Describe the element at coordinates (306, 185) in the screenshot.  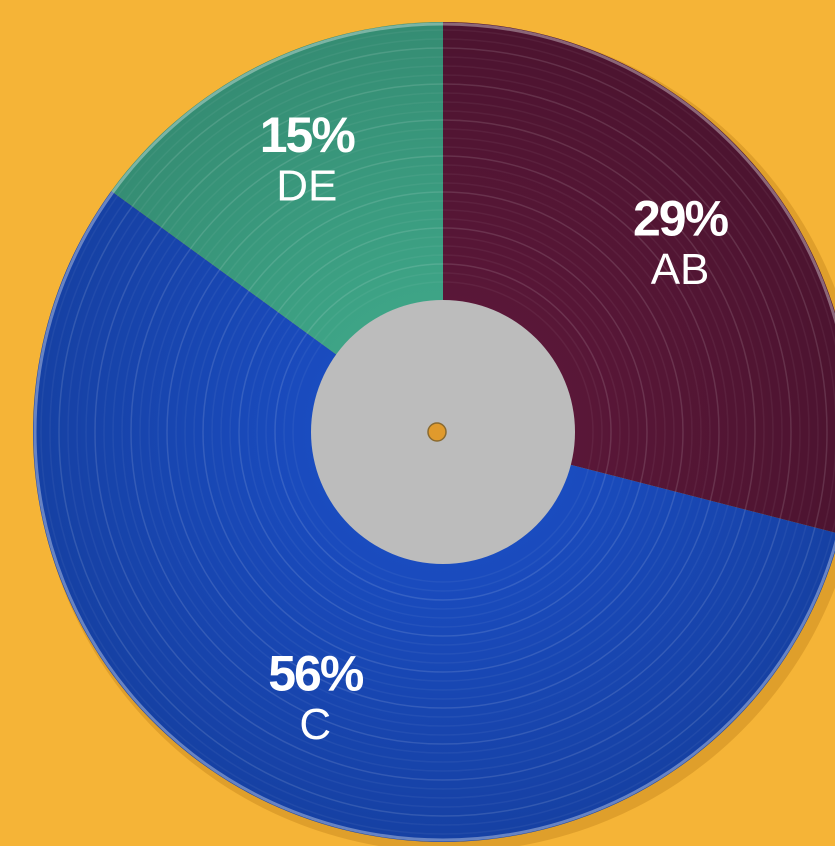
I see `slice-category-label: DE` at that location.